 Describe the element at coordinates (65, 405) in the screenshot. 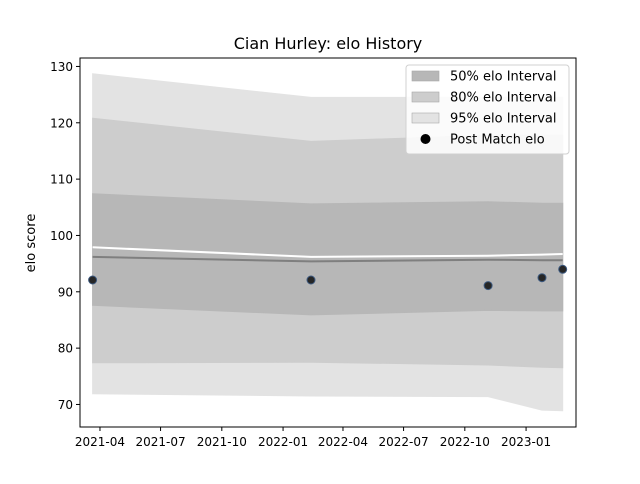

I see `y-tick-label: 70` at that location.